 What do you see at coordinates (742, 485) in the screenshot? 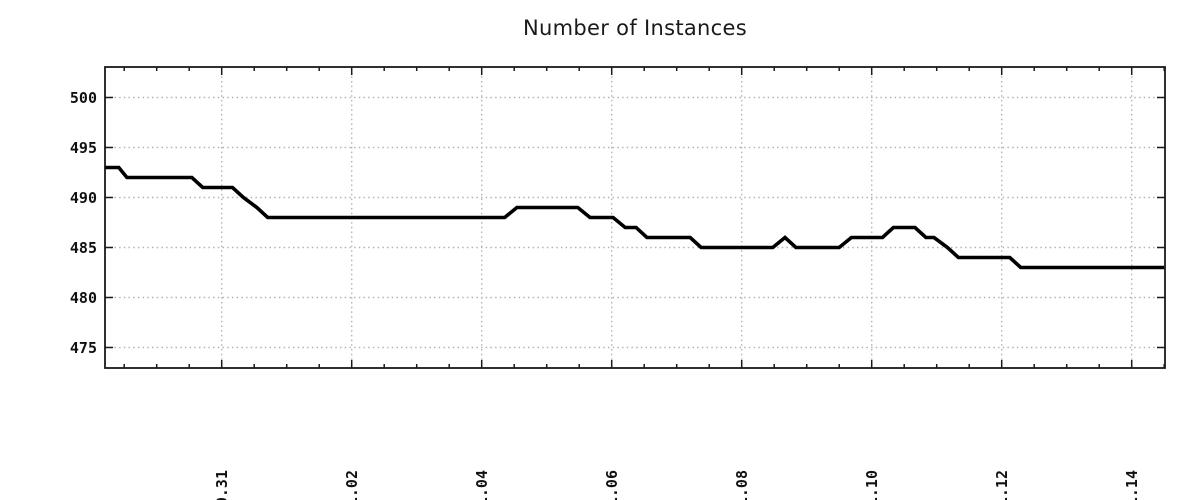
I see `x-tick-label: 2025.11.08` at bounding box center [742, 485].